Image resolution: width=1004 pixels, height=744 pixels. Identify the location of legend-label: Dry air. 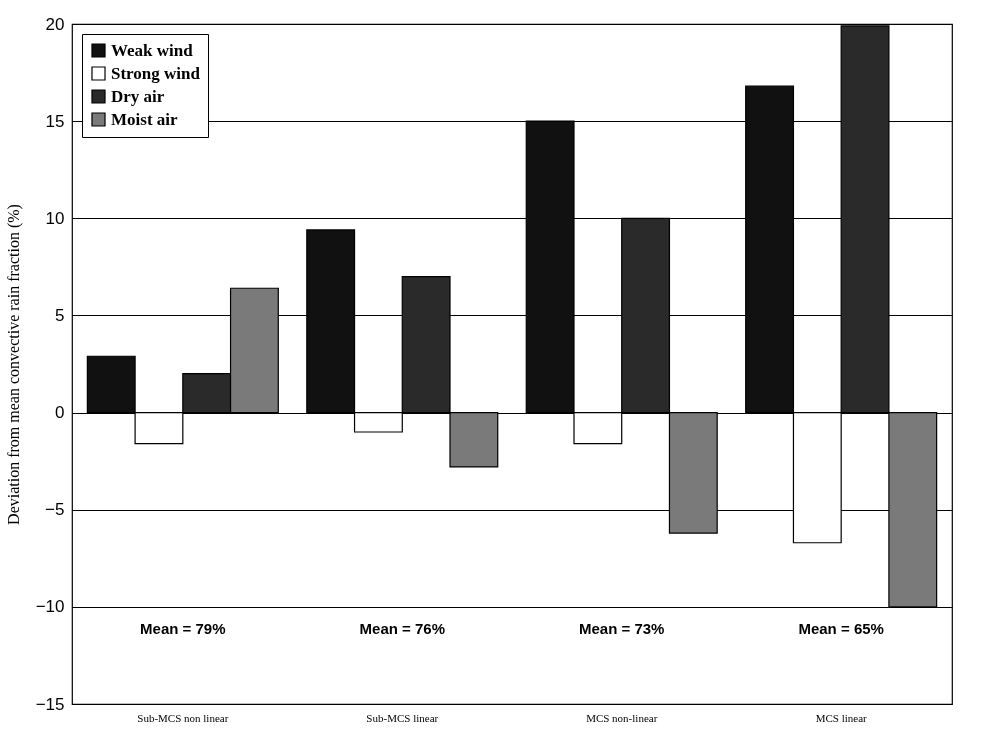
(138, 96).